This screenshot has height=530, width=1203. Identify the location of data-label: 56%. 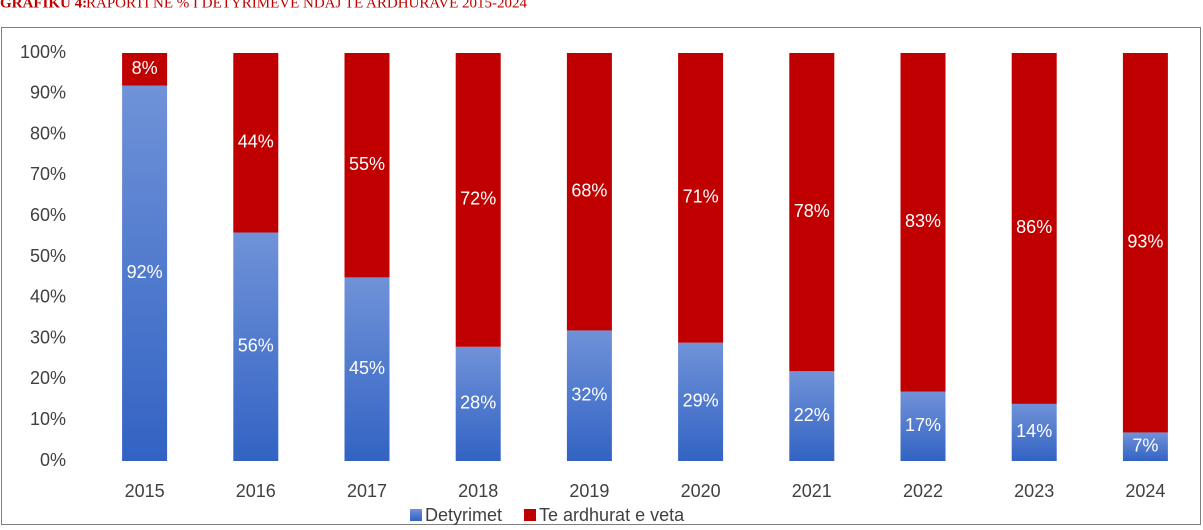
(256, 346).